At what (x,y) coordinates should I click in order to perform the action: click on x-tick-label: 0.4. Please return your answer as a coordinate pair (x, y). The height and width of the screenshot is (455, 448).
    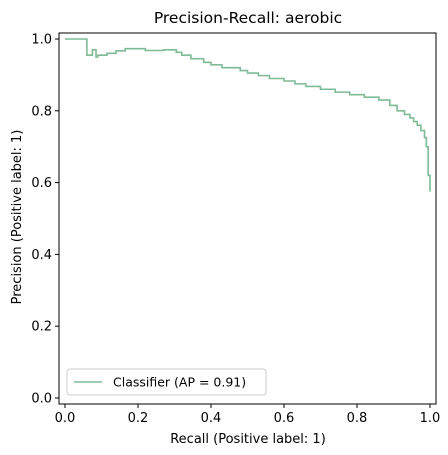
    Looking at the image, I should click on (211, 418).